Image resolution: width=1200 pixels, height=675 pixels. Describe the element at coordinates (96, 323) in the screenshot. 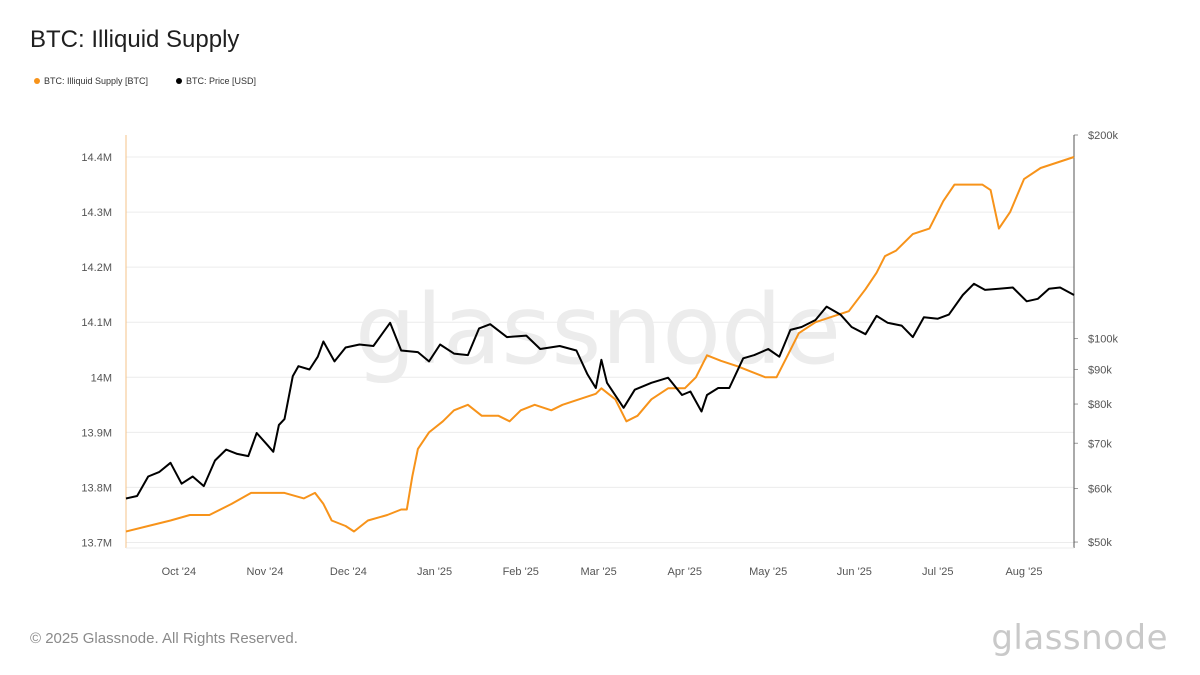

I see `y-left-tick-label: 14.1M` at that location.